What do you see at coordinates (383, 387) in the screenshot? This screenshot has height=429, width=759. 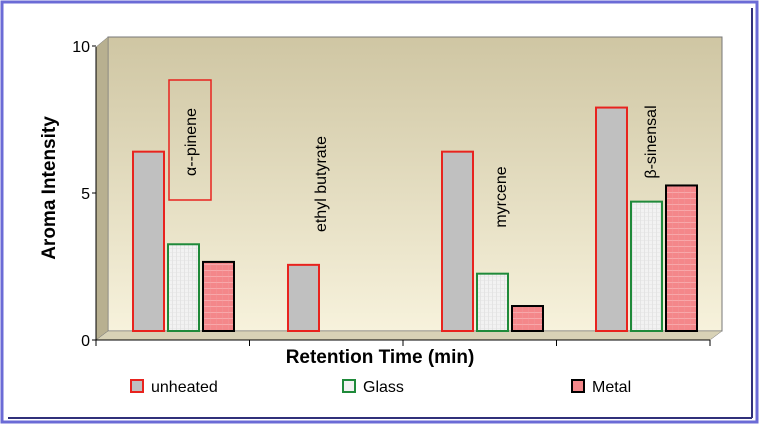 I see `legend-label-glass: Glass` at bounding box center [383, 387].